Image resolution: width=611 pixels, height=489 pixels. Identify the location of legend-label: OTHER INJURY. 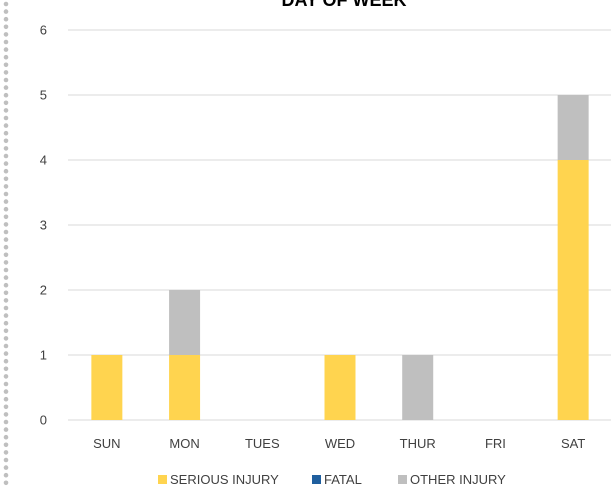
(458, 479).